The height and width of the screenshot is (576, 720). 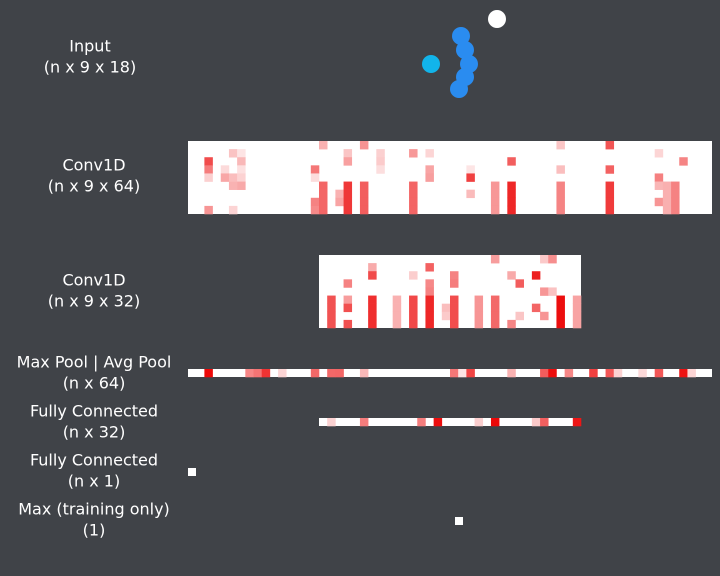 I want to click on layer-name: Input, so click(x=89, y=46).